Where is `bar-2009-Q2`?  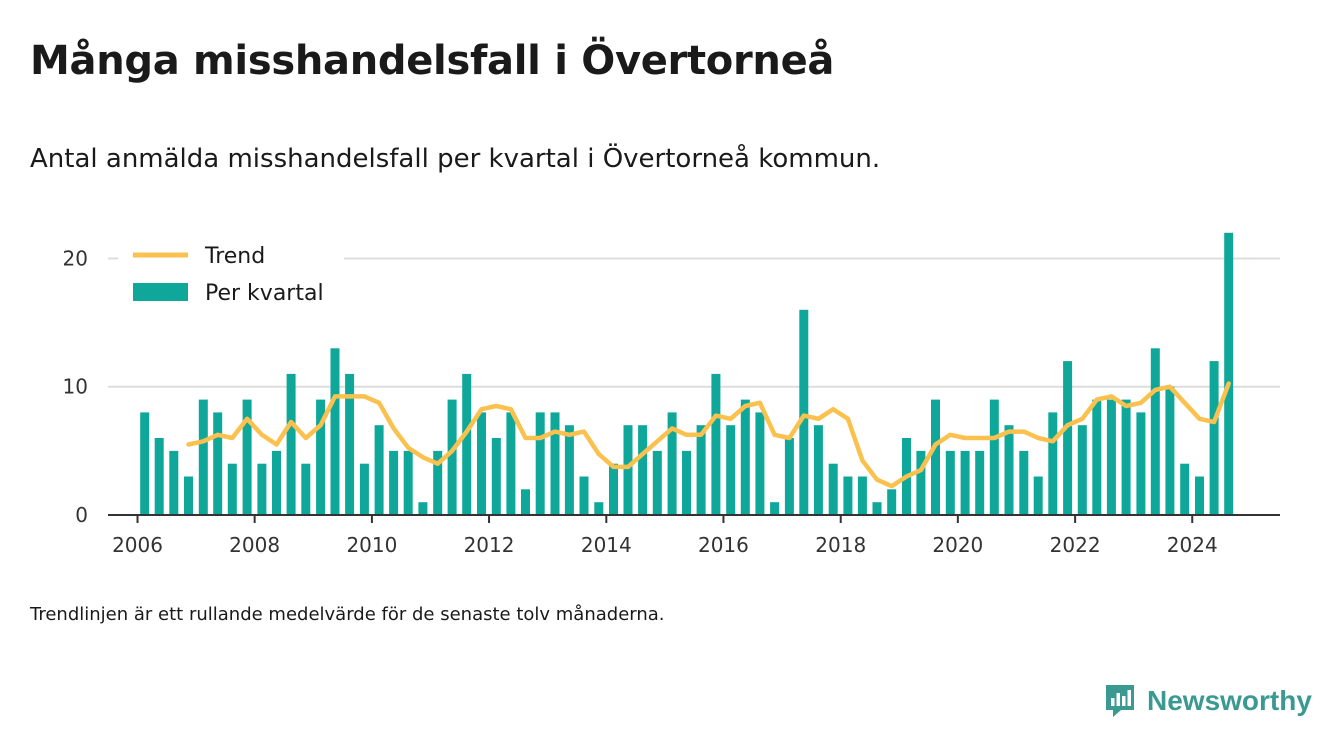 bar-2009-Q2 is located at coordinates (335, 431).